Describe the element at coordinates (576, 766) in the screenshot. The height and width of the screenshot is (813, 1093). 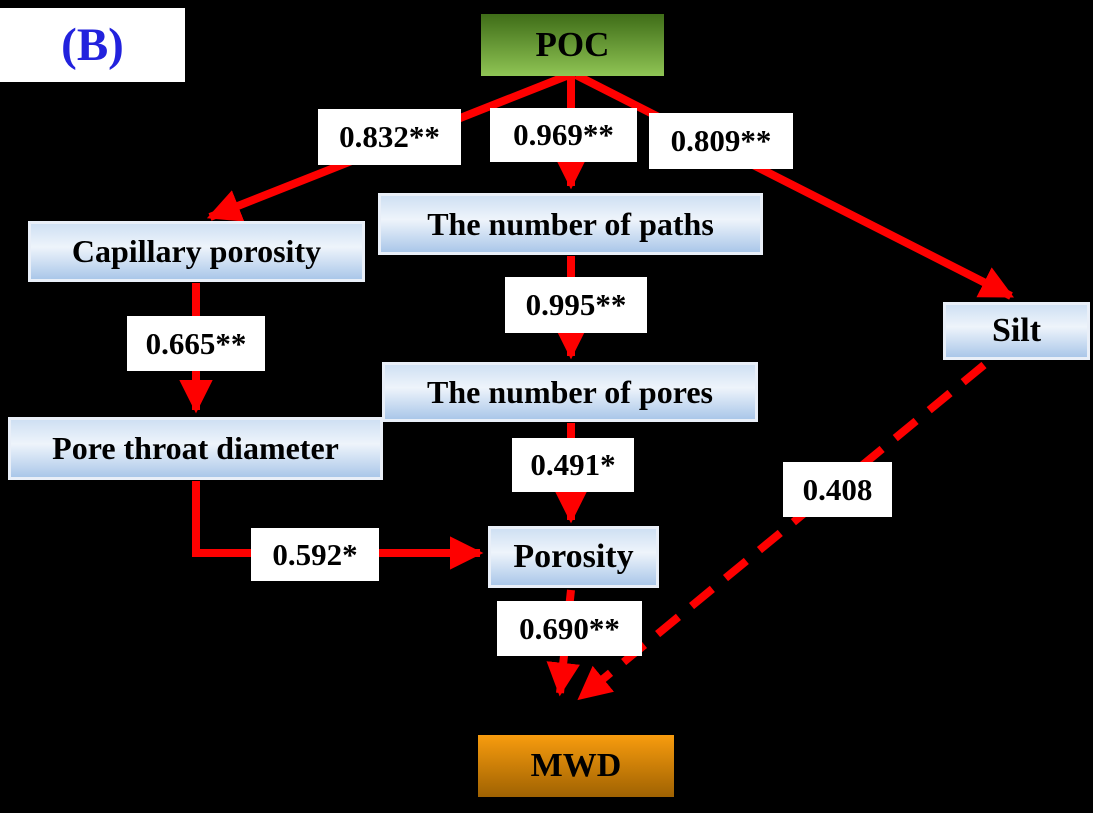
I see `node-mwd: MWD` at that location.